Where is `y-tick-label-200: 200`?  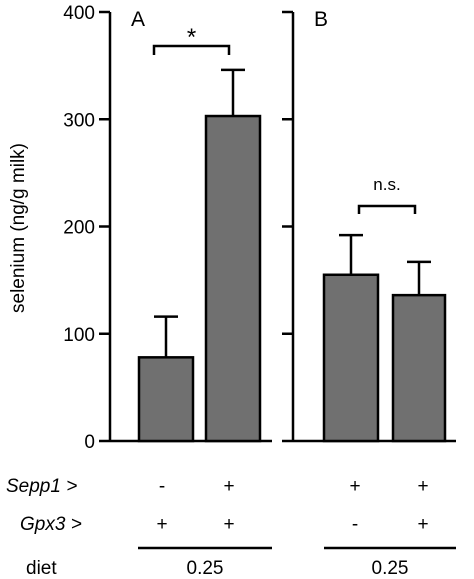
y-tick-label-200: 200 is located at coordinates (79, 228).